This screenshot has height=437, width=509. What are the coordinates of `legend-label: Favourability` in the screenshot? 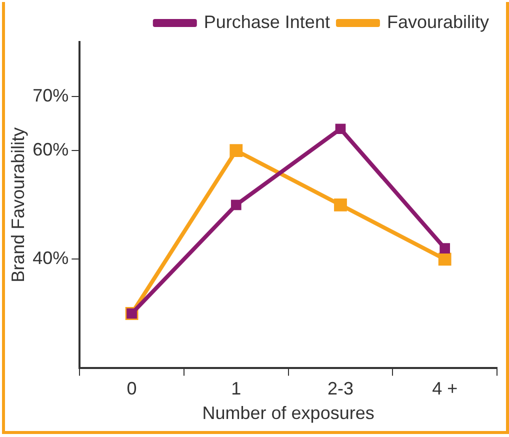 It's located at (438, 22).